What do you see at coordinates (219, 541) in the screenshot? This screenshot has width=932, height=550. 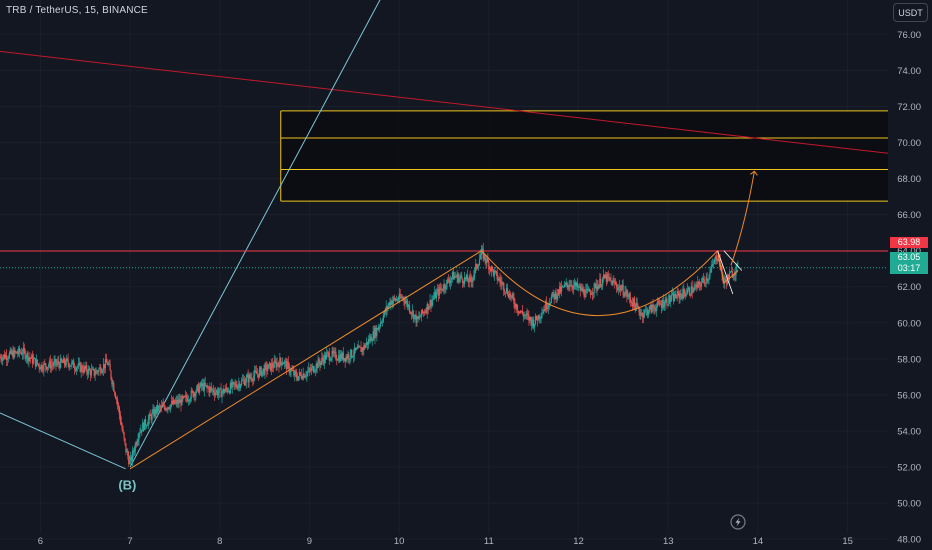 I see `time-tick-label: 8` at bounding box center [219, 541].